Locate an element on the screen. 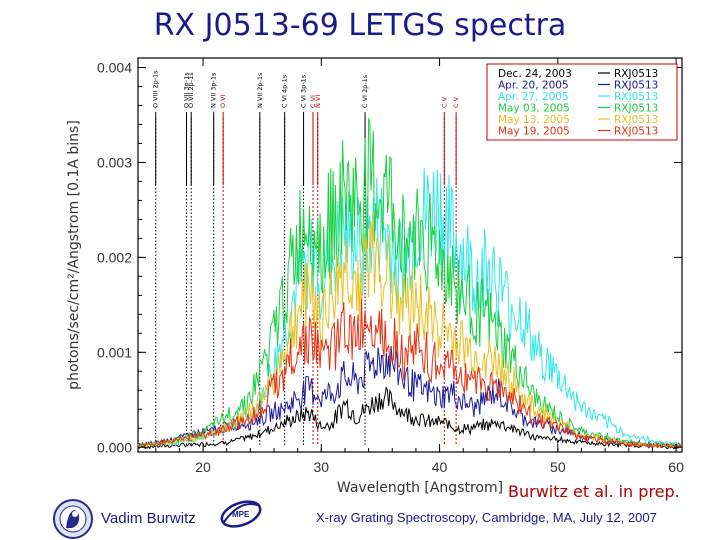 The height and width of the screenshot is (540, 720). slide-title: RX J0513-69 LETGS spectra is located at coordinates (360, 25).